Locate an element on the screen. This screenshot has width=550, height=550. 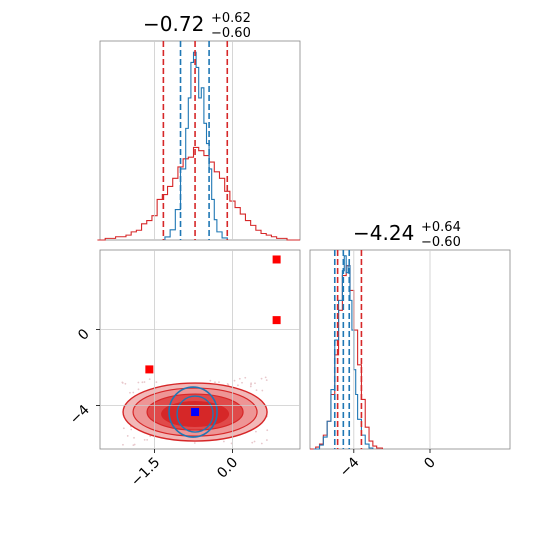
title-param1-sup: +0.64 is located at coordinates (441, 227).